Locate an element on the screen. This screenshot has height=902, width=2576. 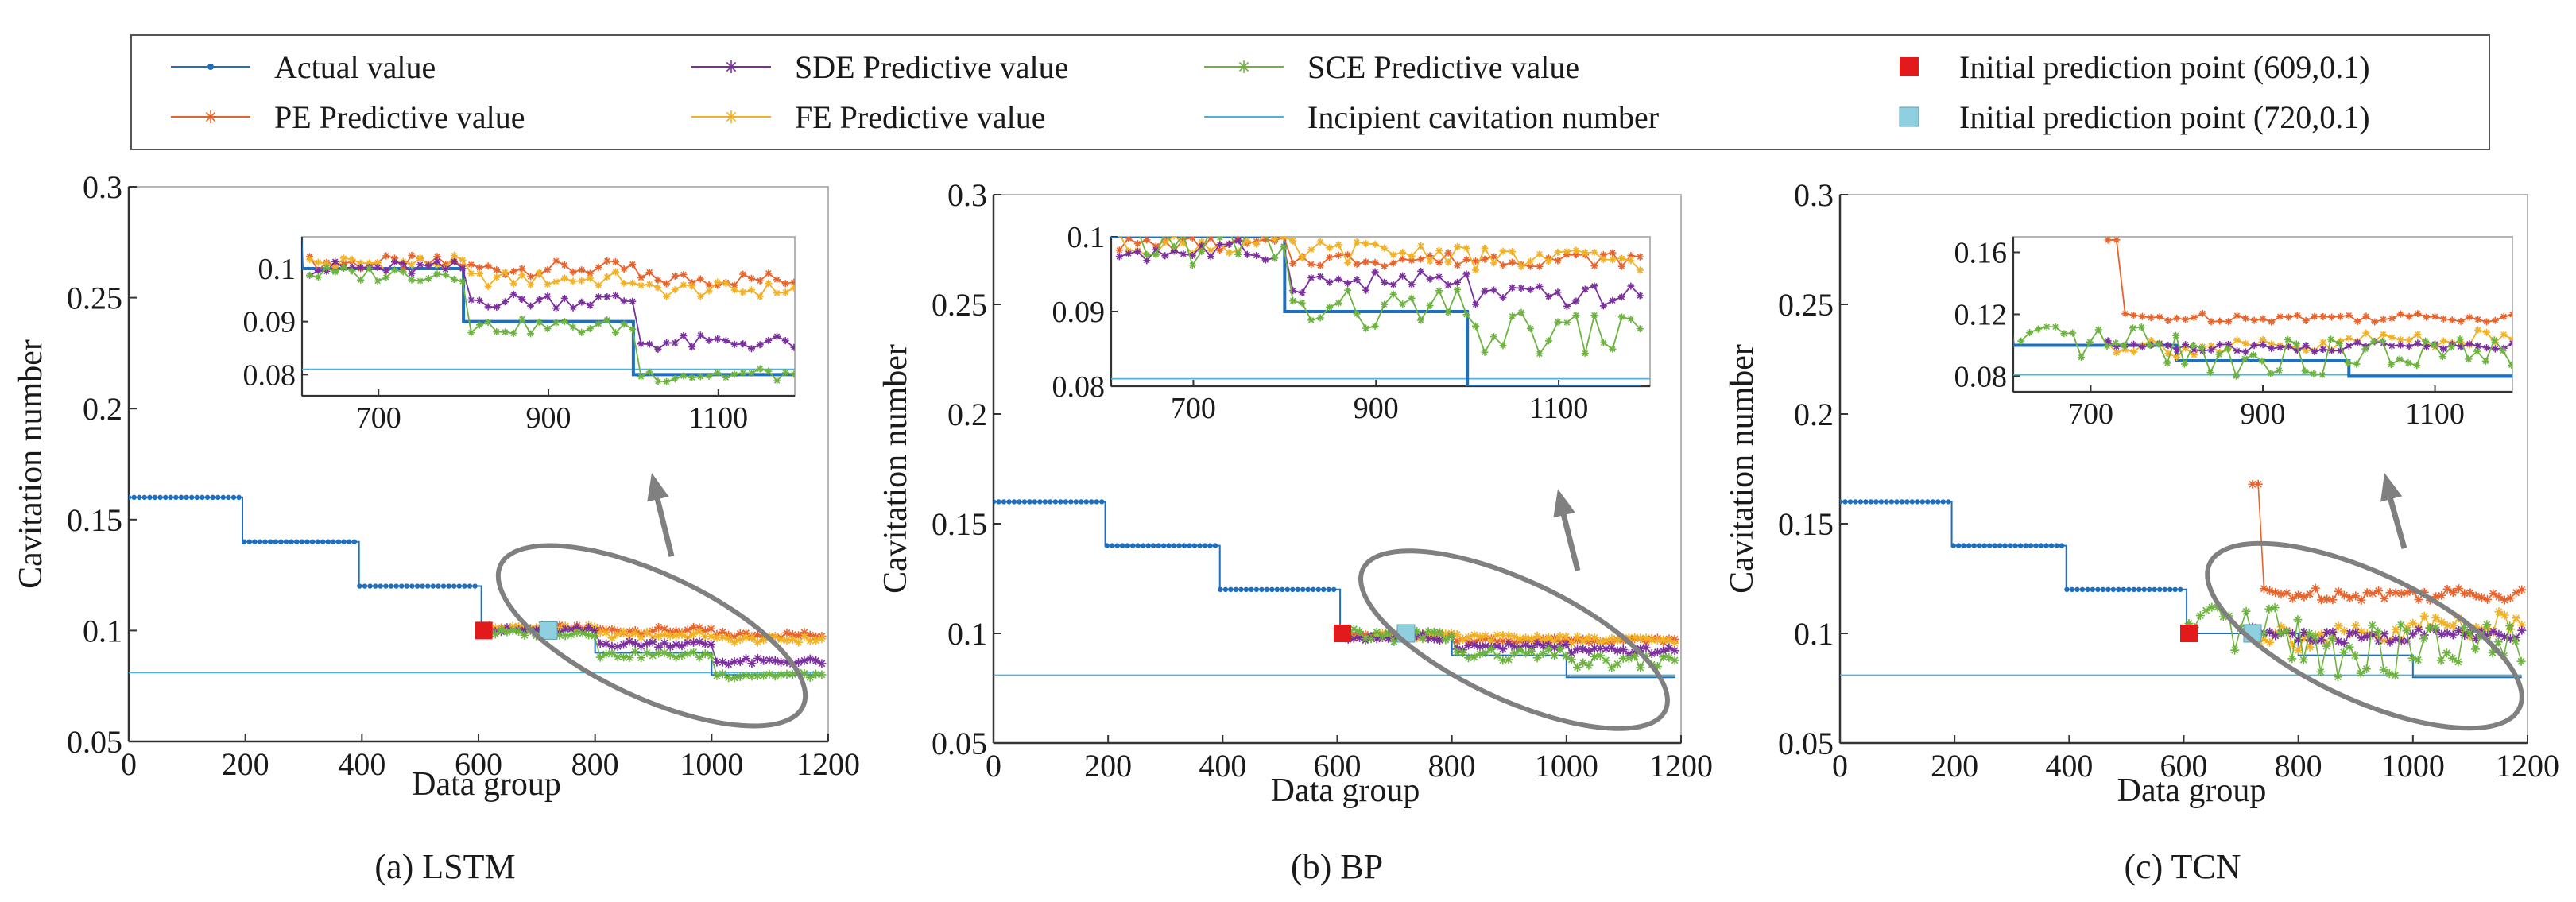
inset-x-tick-label: 1100 is located at coordinates (718, 418).